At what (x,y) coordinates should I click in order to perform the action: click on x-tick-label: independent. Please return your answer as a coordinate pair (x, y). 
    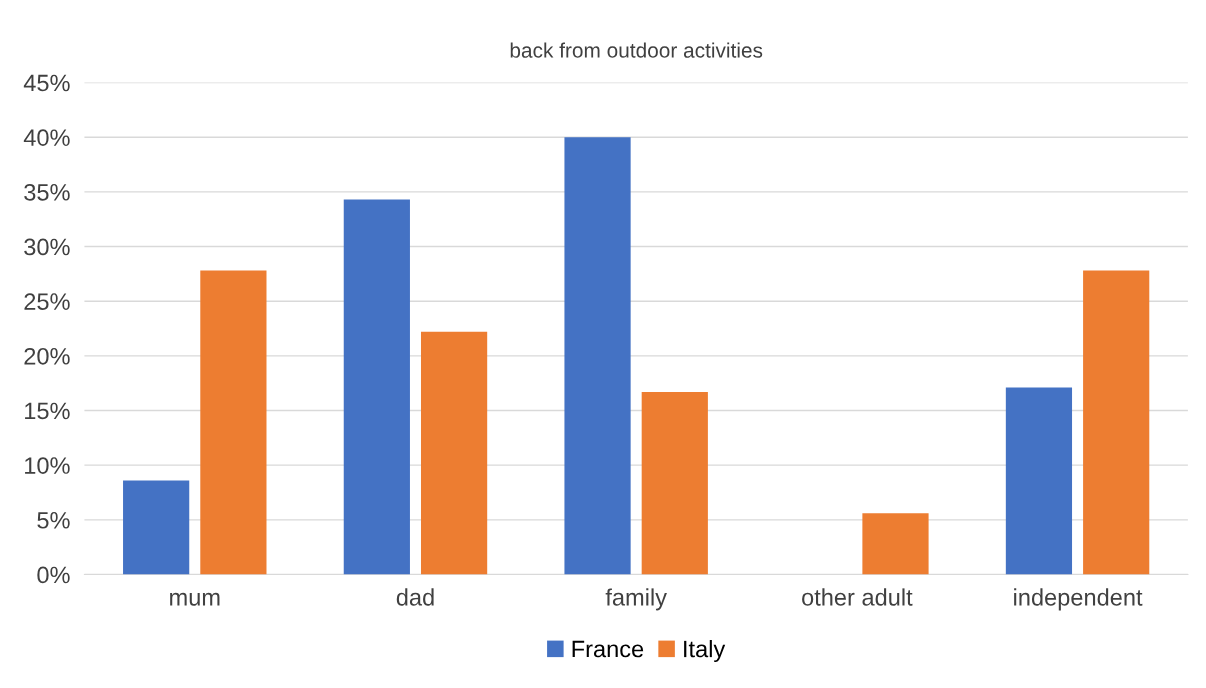
    Looking at the image, I should click on (1078, 599).